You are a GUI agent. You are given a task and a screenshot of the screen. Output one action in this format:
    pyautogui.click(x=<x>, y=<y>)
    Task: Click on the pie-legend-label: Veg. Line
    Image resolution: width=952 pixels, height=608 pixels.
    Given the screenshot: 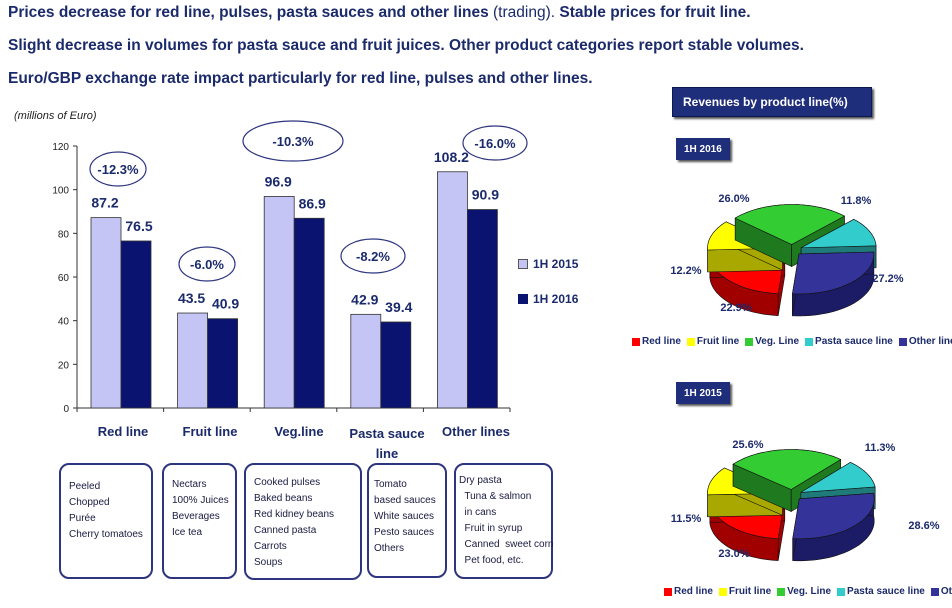 What is the action you would take?
    pyautogui.click(x=809, y=591)
    